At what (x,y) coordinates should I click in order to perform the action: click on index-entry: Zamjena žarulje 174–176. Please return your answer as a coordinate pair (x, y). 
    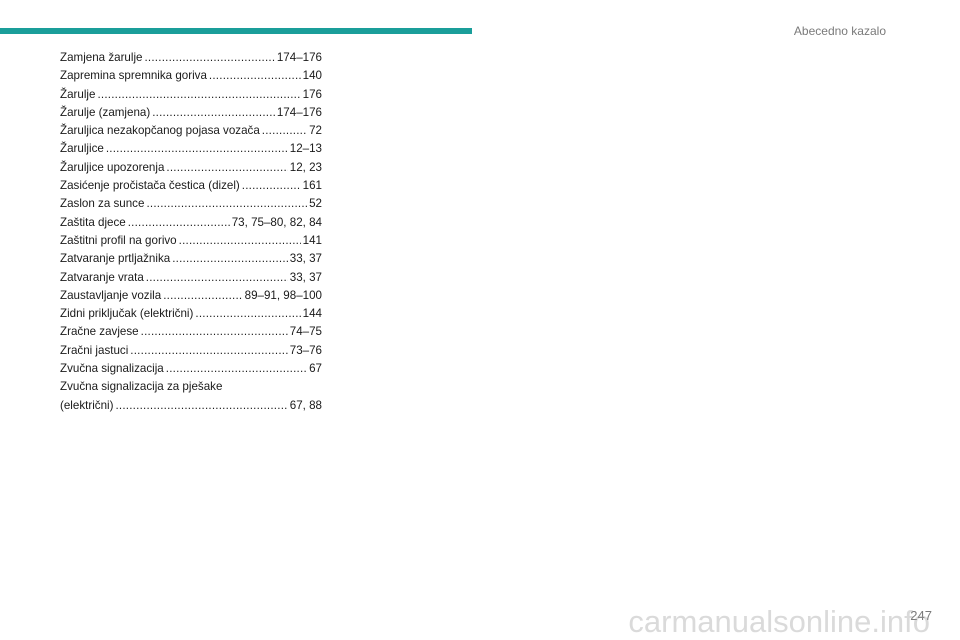
    Looking at the image, I should click on (191, 58).